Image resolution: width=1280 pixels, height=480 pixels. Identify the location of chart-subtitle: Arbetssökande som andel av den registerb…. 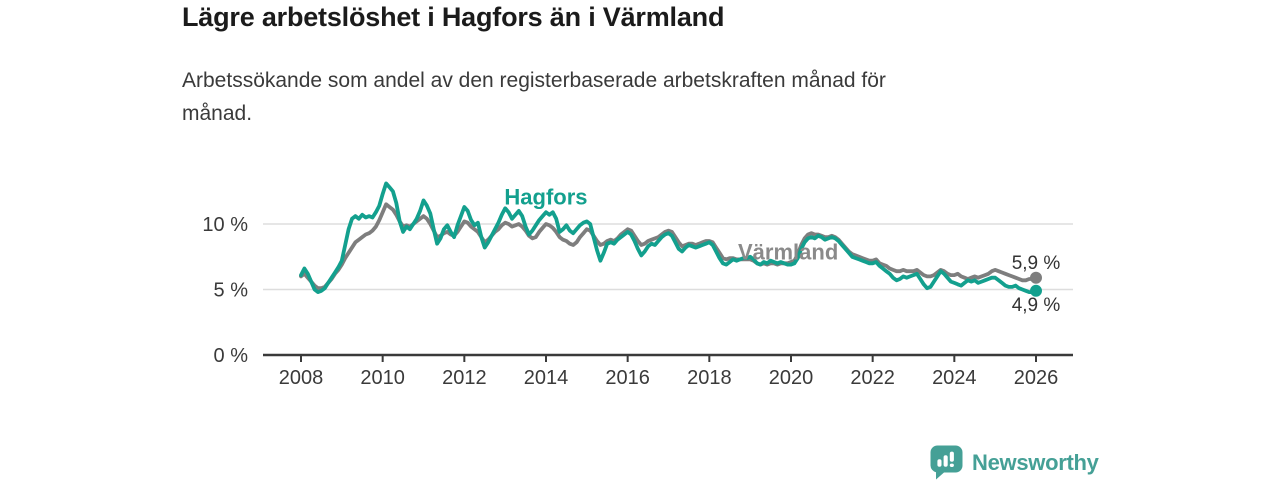
(534, 97).